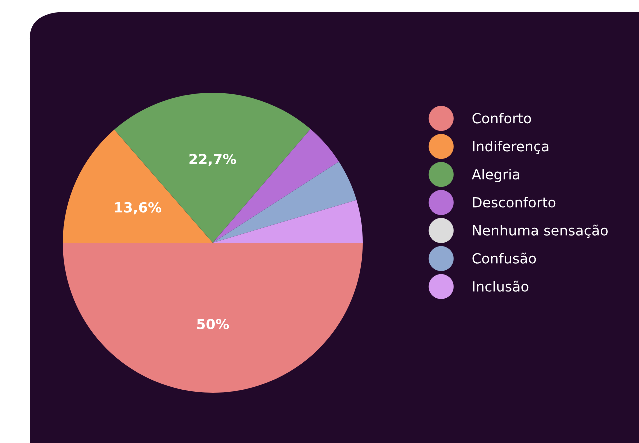 Image resolution: width=639 pixels, height=443 pixels. Describe the element at coordinates (213, 160) in the screenshot. I see `data-label: 22,7%` at that location.